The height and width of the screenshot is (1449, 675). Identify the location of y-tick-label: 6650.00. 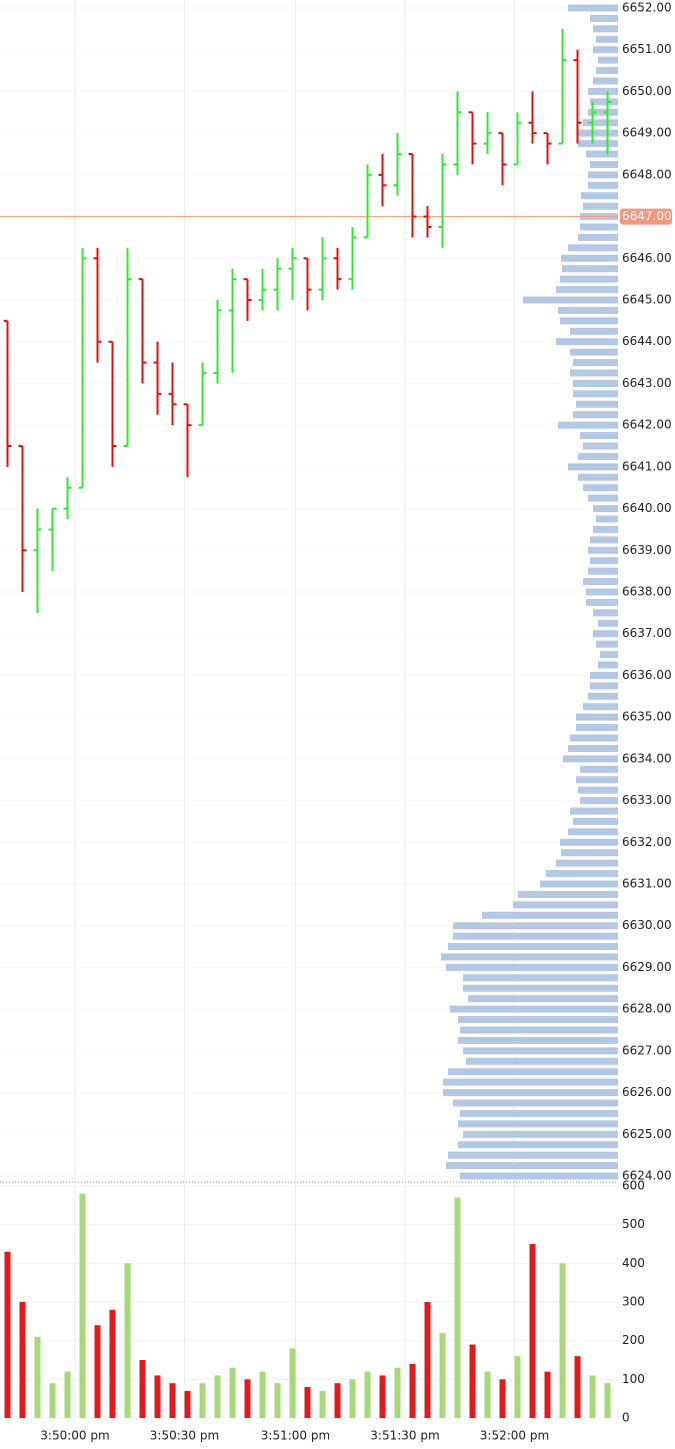
(647, 91).